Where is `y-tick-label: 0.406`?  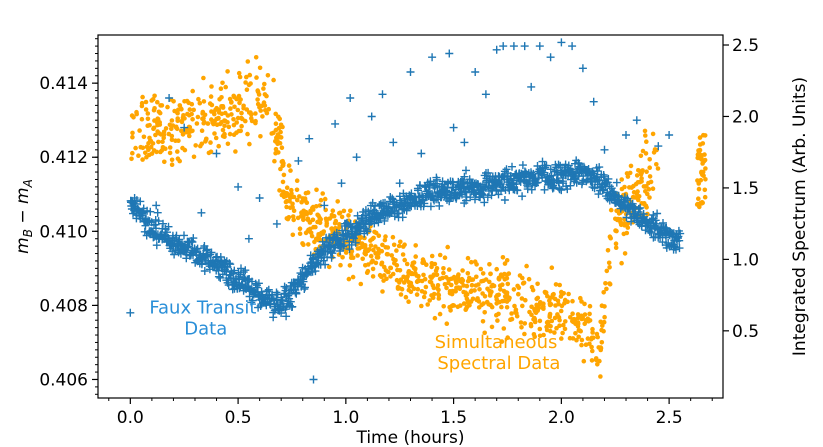 y-tick-label: 0.406 is located at coordinates (63, 380).